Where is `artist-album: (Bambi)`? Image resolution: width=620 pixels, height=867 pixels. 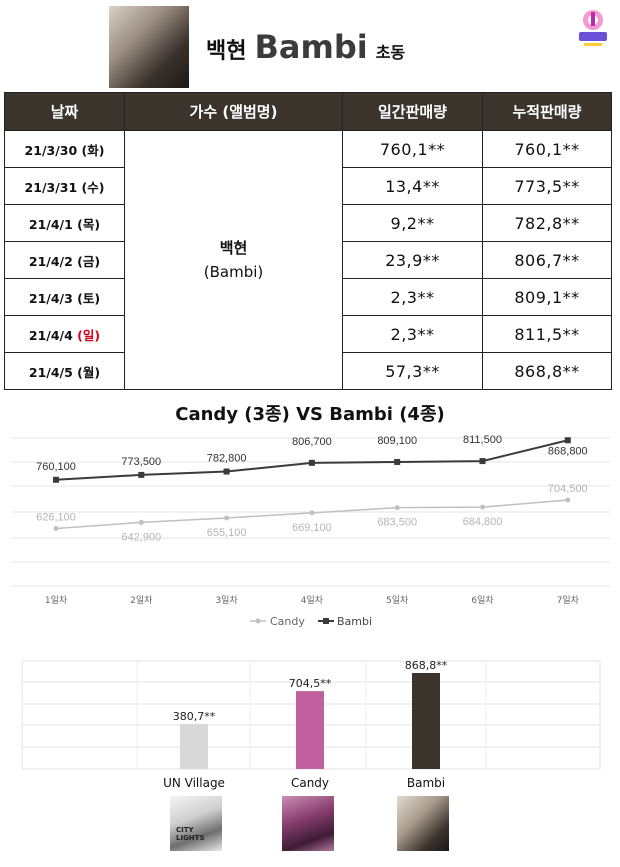 artist-album: (Bambi) is located at coordinates (233, 272).